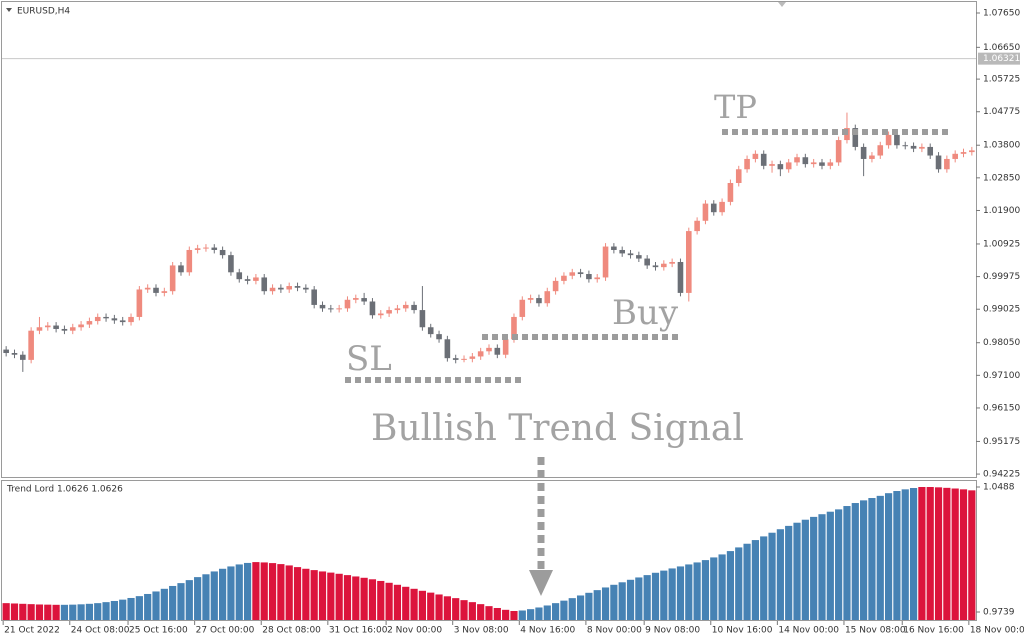 The height and width of the screenshot is (640, 1024). I want to click on x-tick-label: 24 Oct 08:00, so click(100, 631).